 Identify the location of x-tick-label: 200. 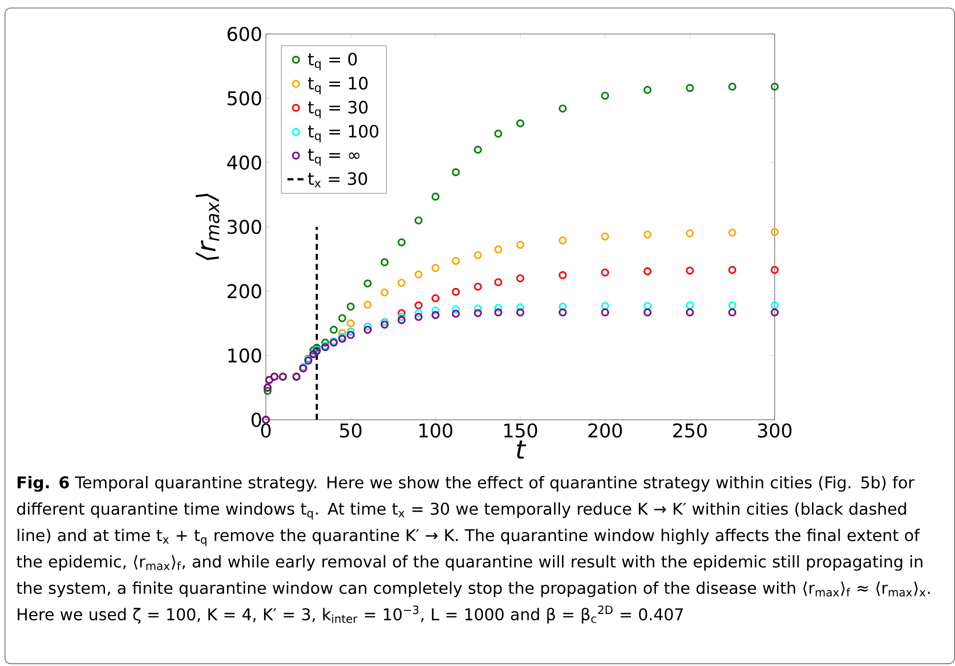
(605, 430).